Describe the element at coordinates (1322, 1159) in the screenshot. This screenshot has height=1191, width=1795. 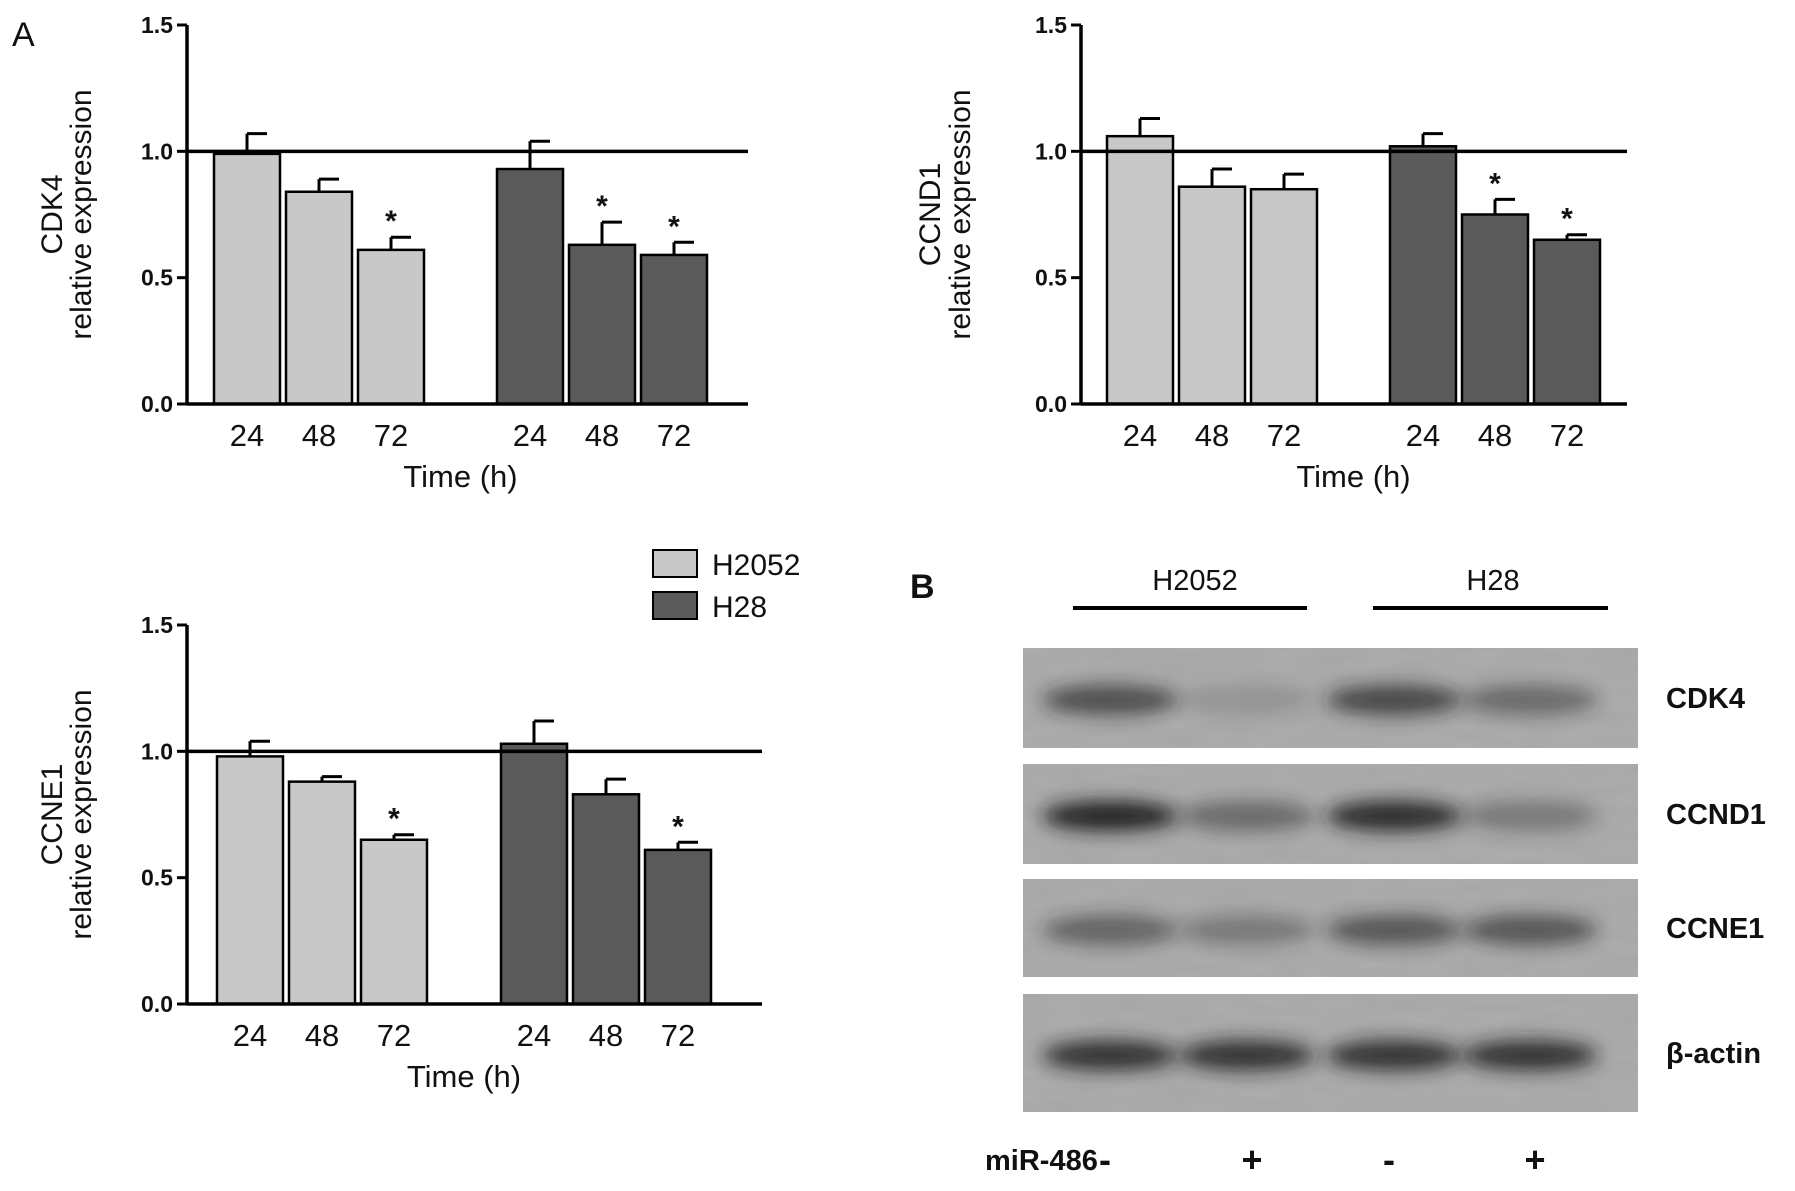
I see `treatment-marks: - + - +` at that location.